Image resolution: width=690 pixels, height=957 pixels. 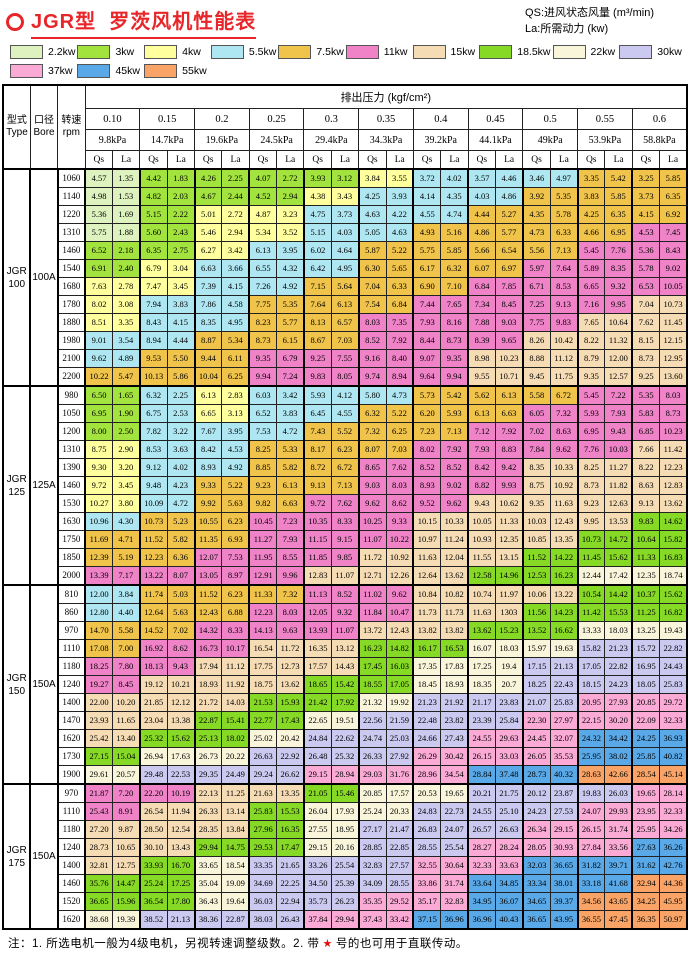 I want to click on la-cell: 4.53, so click(x=235, y=449).